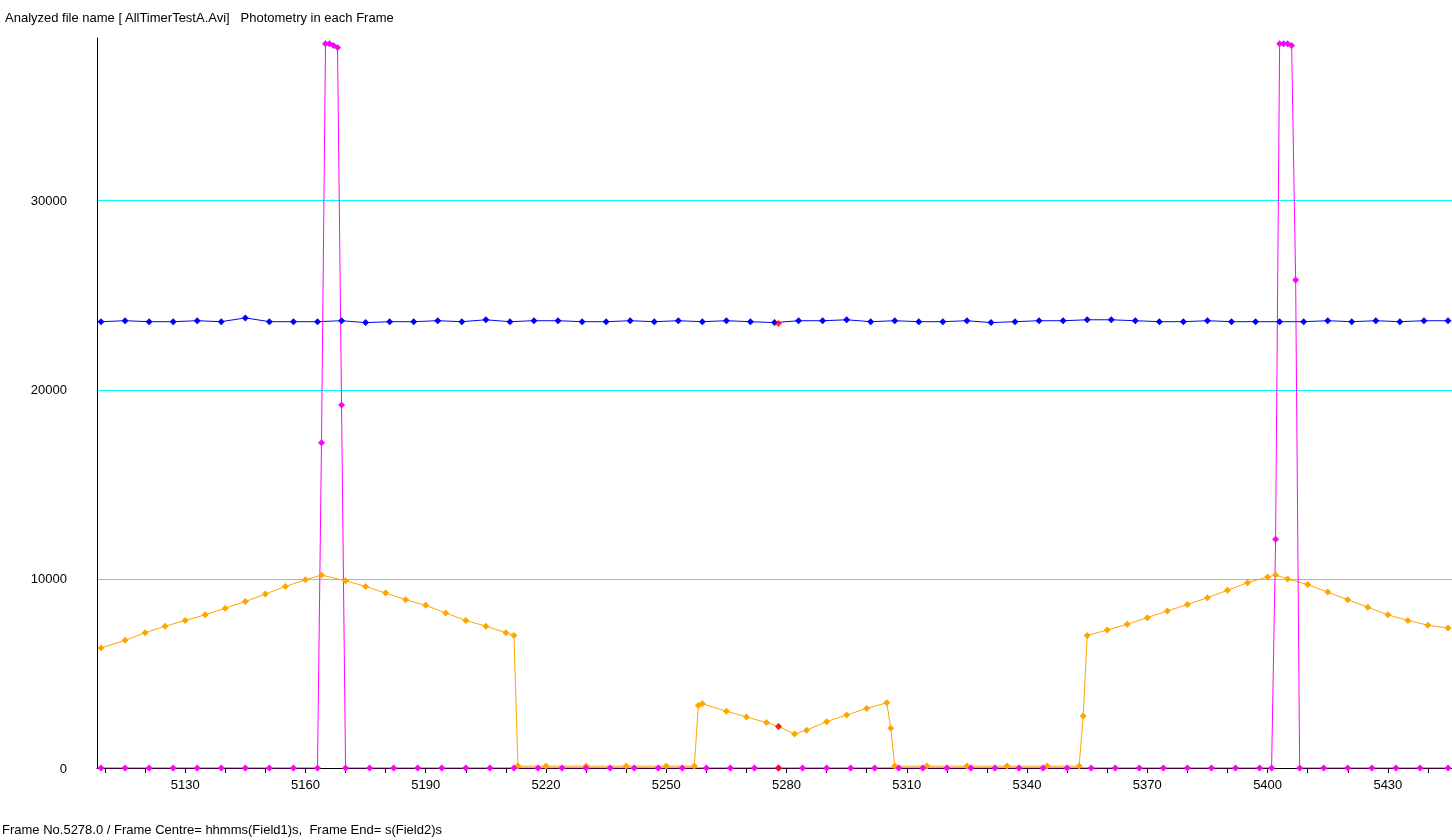  I want to click on chart-title: Analyzed file name [ AllTimerTestA.Avi] Photometry in each Frame, so click(199, 17).